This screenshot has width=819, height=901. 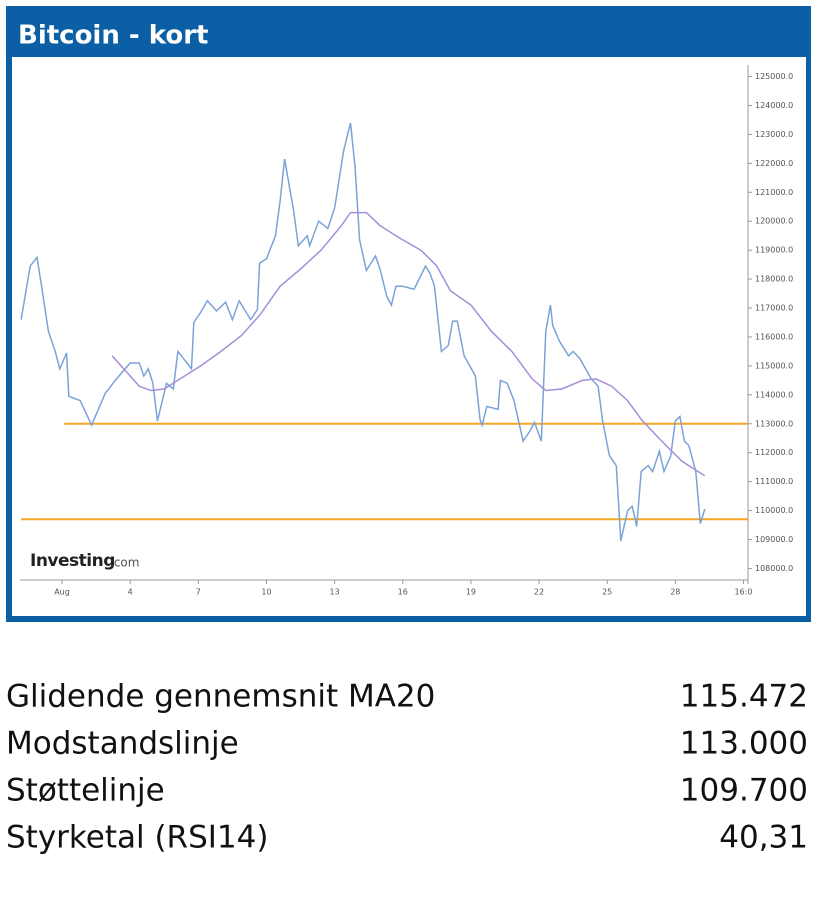 I want to click on y-tick-label: 124000.0, so click(x=774, y=105).